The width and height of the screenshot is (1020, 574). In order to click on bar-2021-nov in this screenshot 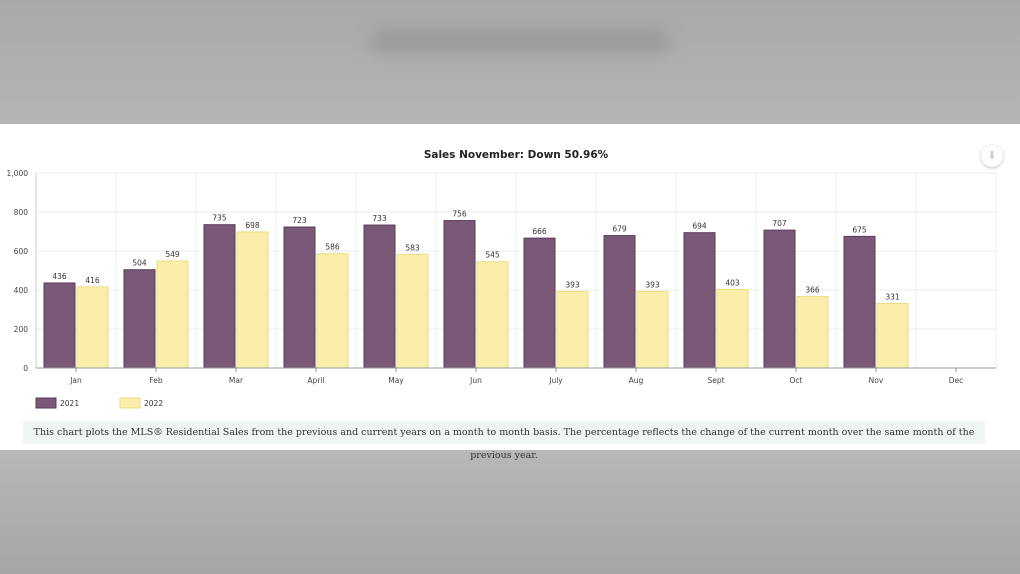, I will do `click(859, 302)`.